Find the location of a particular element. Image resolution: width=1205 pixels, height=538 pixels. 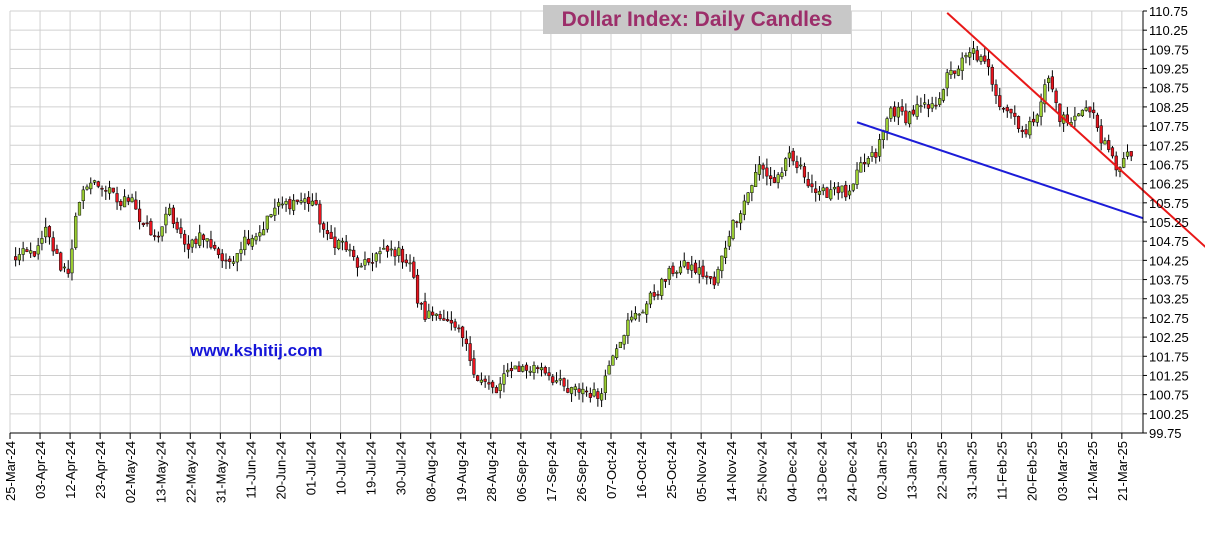

y-tick-label: 102.75 is located at coordinates (1169, 318).